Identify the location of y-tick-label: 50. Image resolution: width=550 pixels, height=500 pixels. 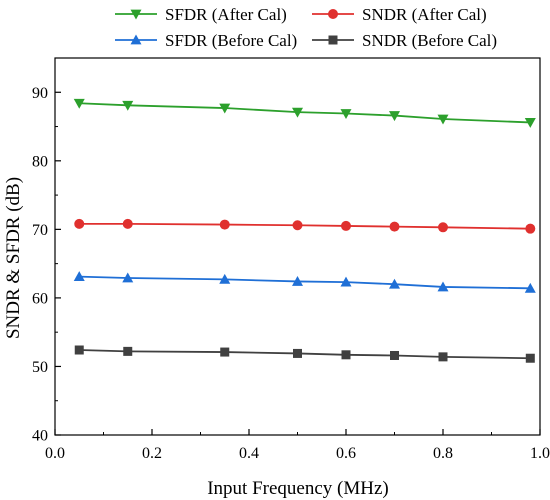
(40, 367).